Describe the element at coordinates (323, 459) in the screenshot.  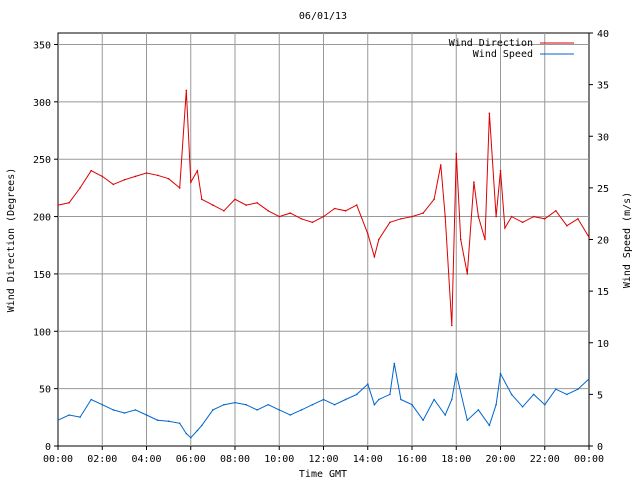
I see `x-tick-label: 12:00` at that location.